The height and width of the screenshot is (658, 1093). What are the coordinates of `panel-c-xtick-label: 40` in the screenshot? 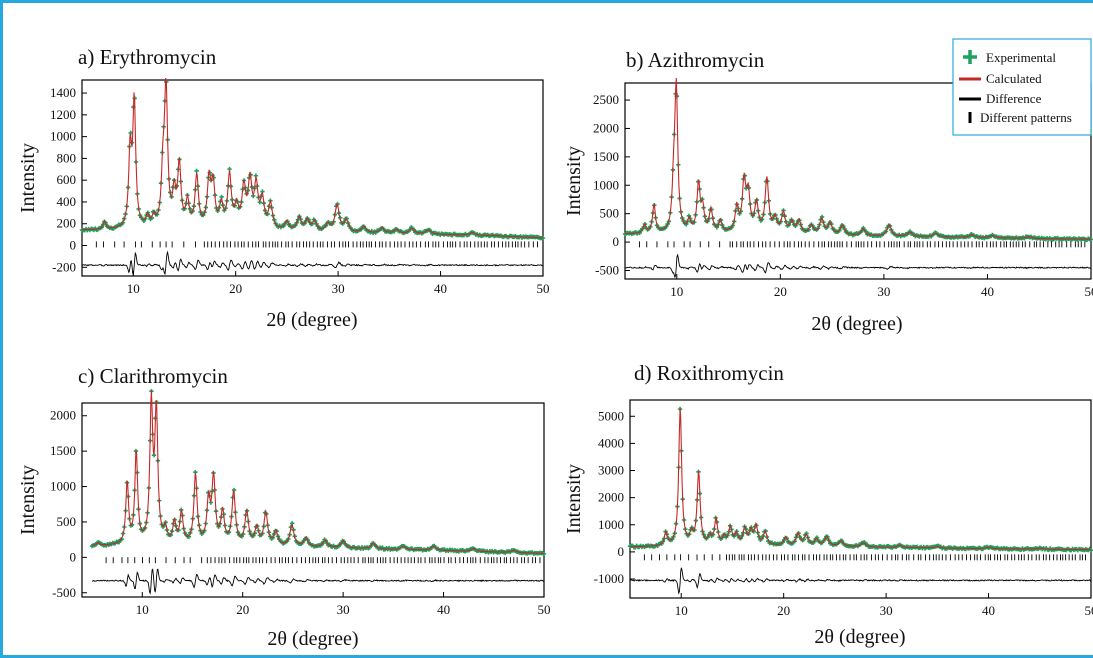 It's located at (443, 609).